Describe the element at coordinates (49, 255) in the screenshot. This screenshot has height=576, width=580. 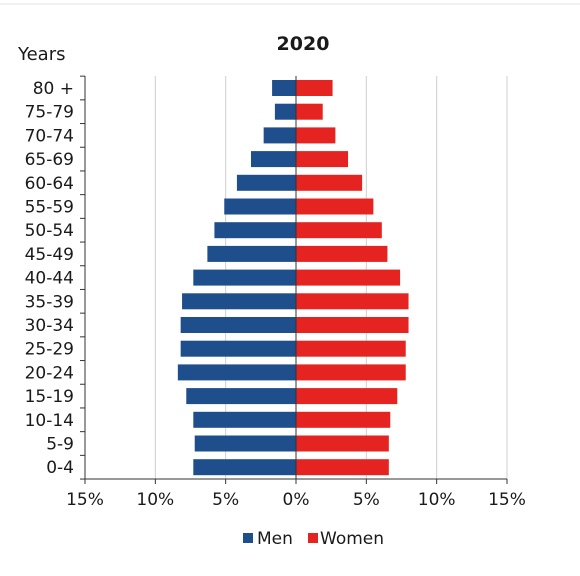
I see `y-tick-label-7: 45-49` at that location.